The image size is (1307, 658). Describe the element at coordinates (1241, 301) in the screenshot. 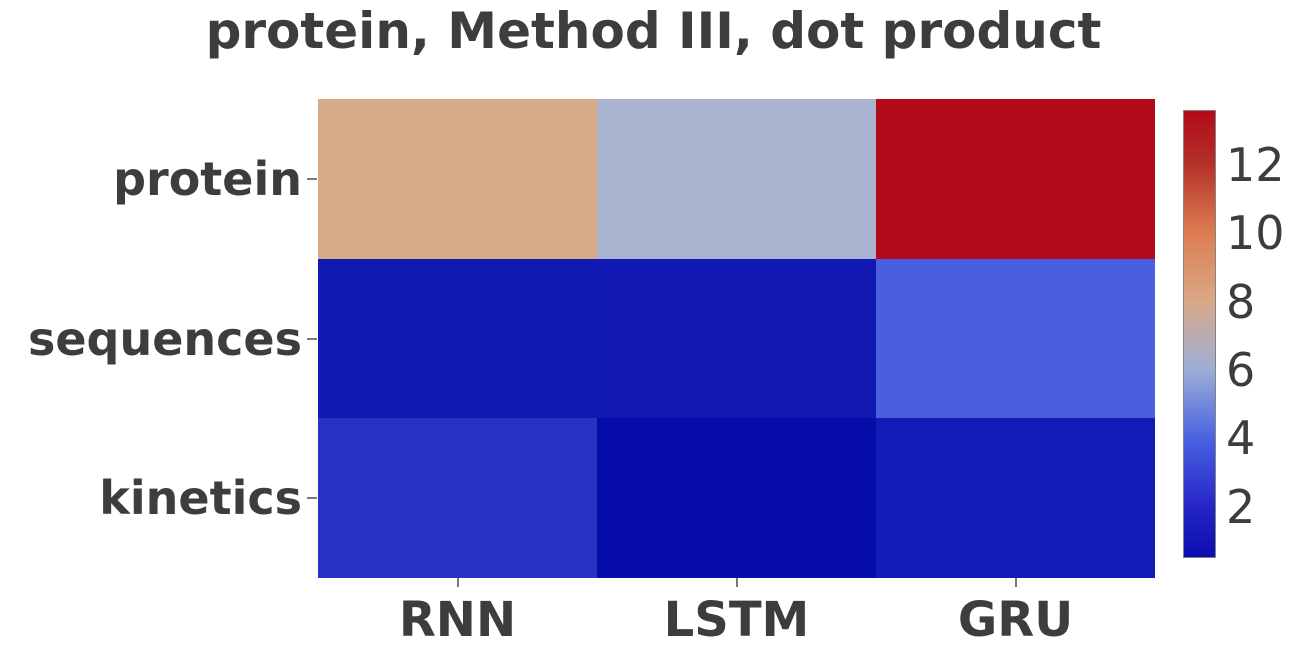

I see `colorbar-tick-label-8: 8` at that location.